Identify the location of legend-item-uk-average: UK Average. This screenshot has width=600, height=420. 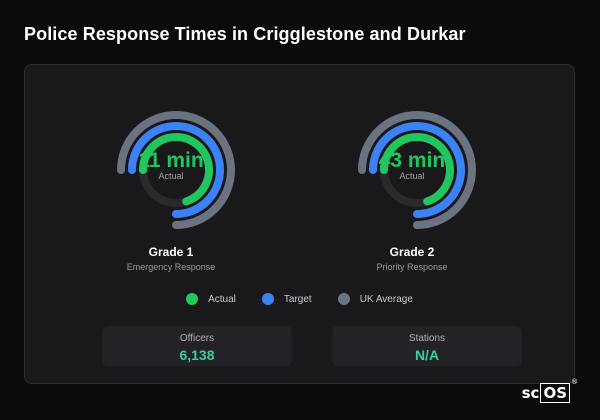
(375, 299).